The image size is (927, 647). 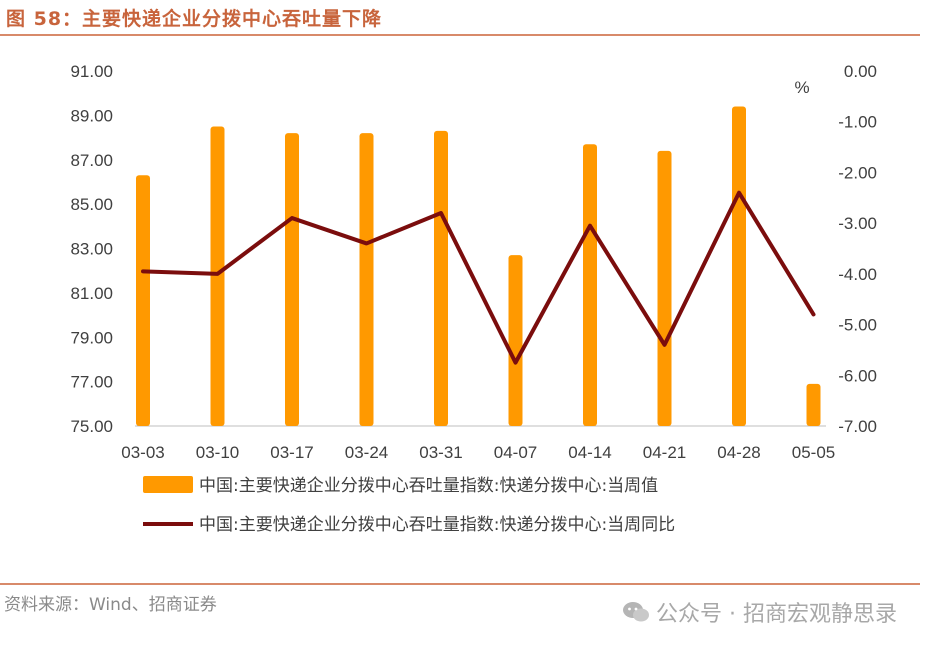 What do you see at coordinates (91, 115) in the screenshot?
I see `left-tick-label: 89.00` at bounding box center [91, 115].